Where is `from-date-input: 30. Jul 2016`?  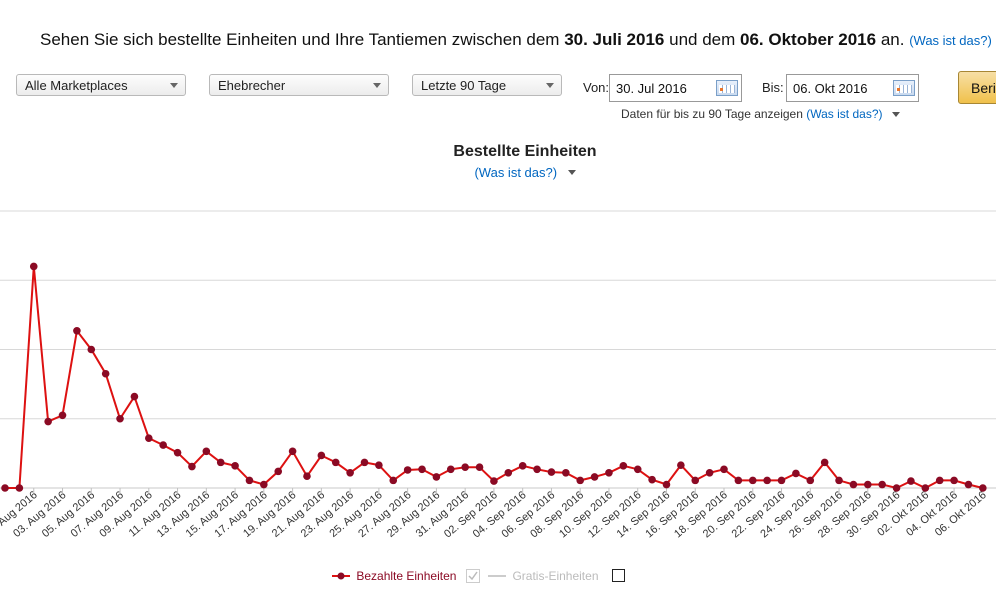 from-date-input: 30. Jul 2016 is located at coordinates (675, 88).